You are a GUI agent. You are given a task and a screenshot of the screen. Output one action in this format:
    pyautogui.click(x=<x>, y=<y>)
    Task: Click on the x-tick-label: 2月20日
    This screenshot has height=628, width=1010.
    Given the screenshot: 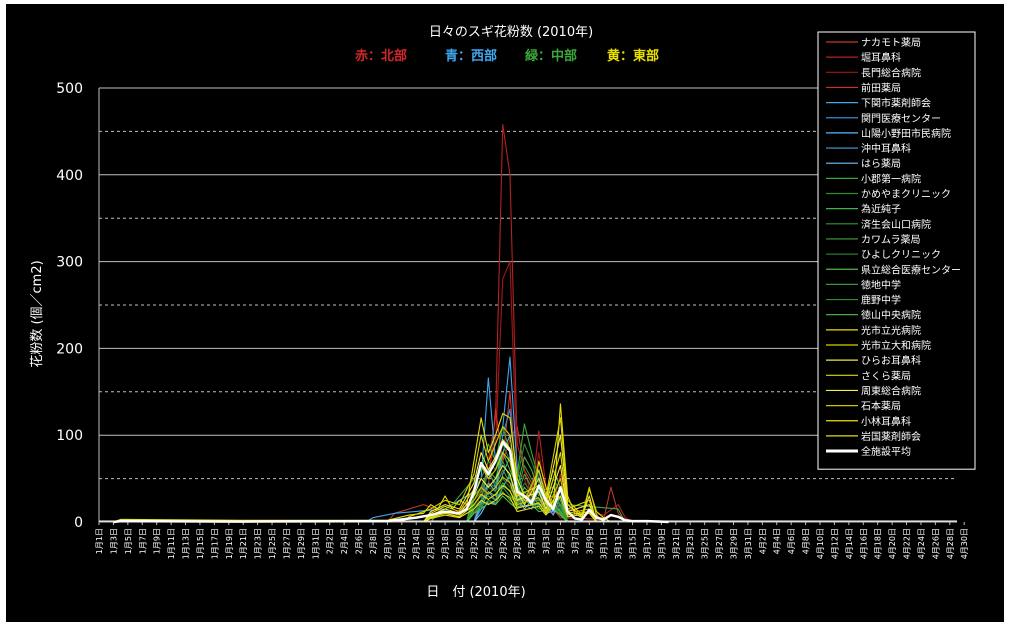 What is the action you would take?
    pyautogui.click(x=460, y=543)
    